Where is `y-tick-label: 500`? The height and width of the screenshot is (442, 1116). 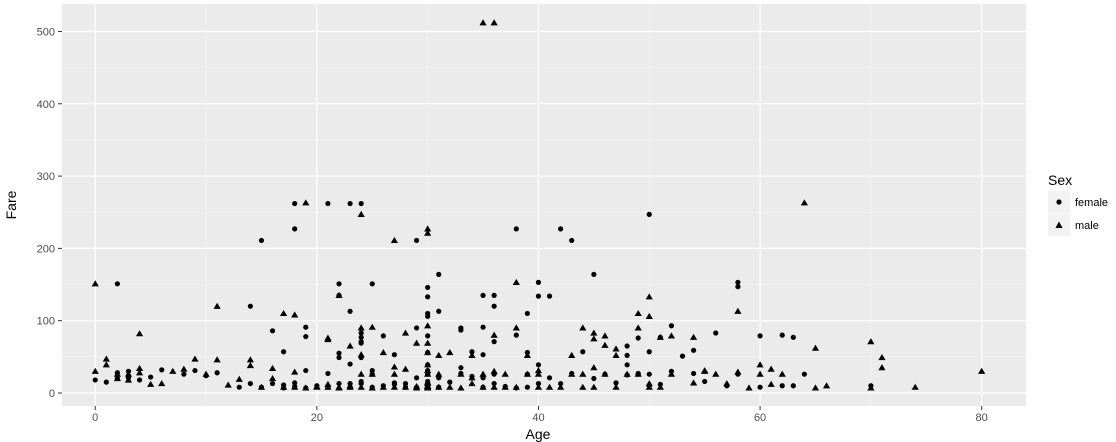
y-tick-label: 500 is located at coordinates (46, 32).